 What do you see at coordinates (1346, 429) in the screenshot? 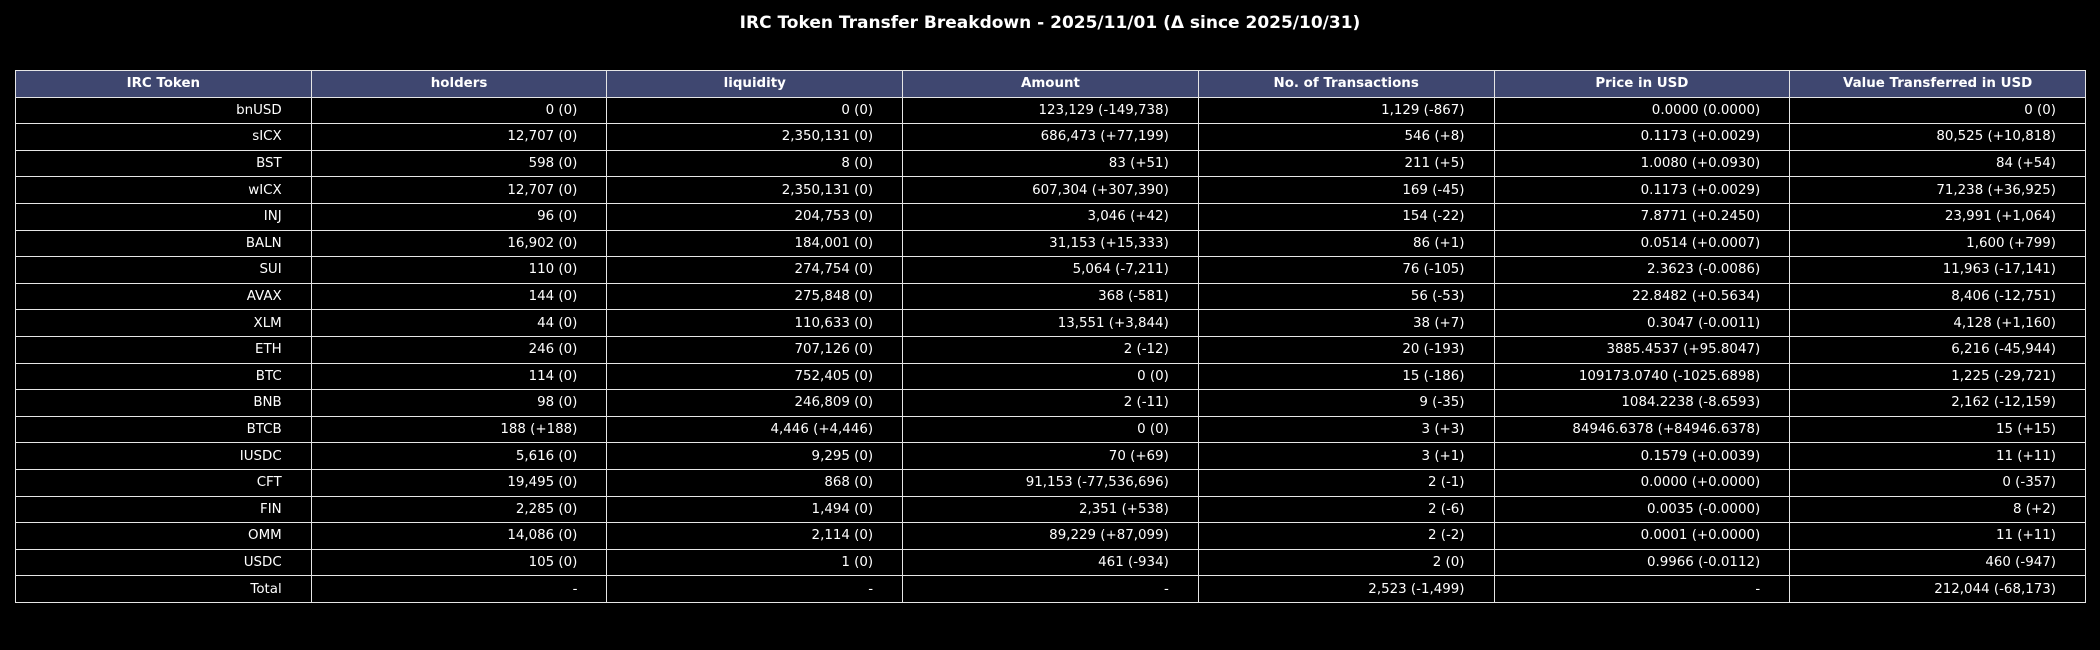
I see `cell-no-of-transactions: 3 (+3)` at bounding box center [1346, 429].